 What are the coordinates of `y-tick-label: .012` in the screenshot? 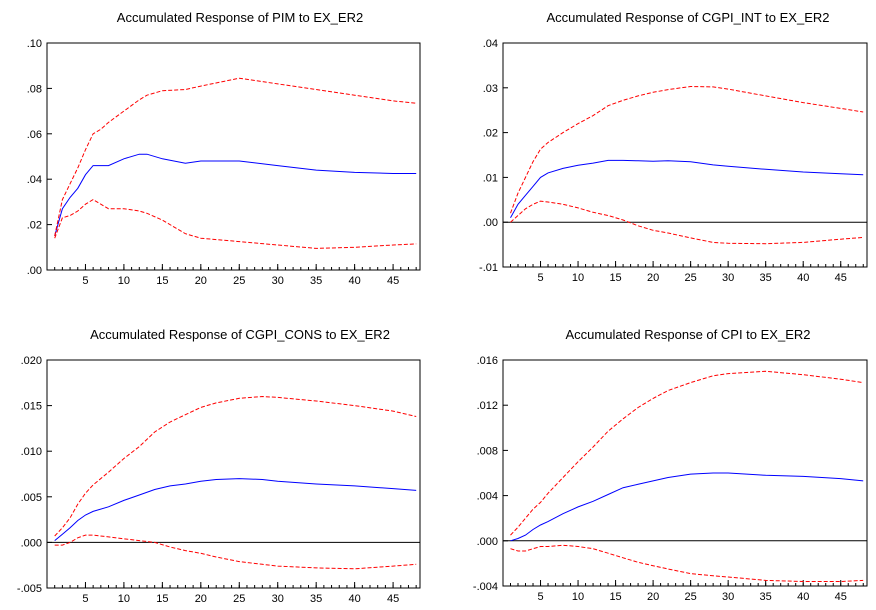 It's located at (487, 406).